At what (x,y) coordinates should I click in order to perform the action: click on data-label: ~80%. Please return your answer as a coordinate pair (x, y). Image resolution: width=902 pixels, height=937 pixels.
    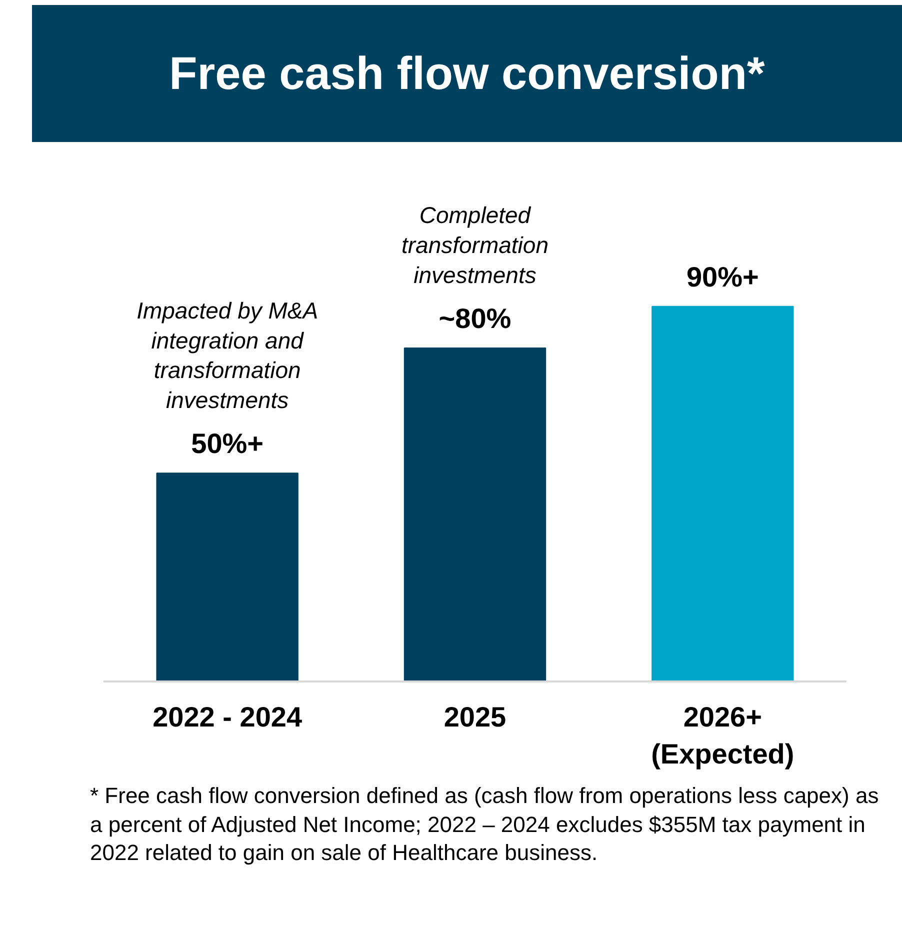
    Looking at the image, I should click on (475, 318).